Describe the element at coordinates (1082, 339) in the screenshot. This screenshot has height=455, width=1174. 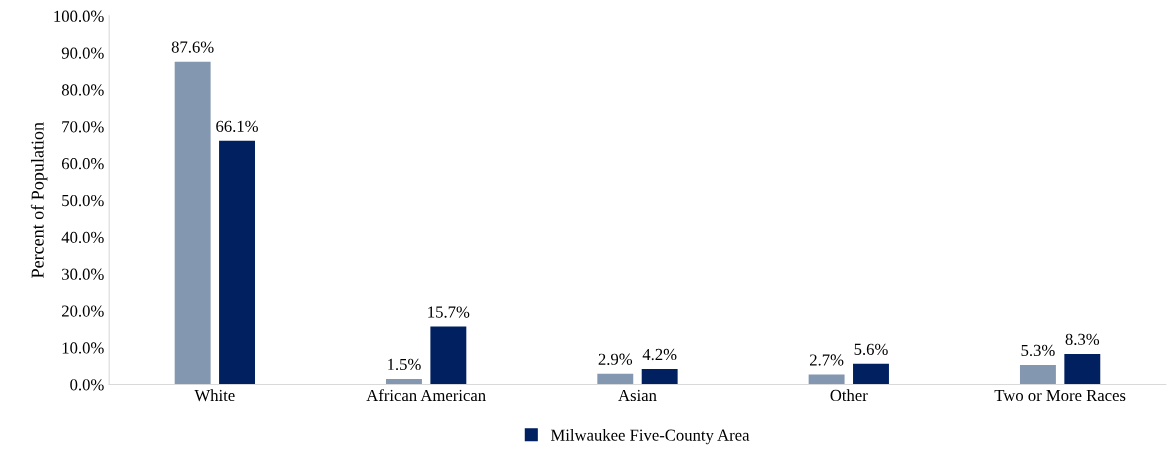
I see `data-label: 8.3%` at that location.